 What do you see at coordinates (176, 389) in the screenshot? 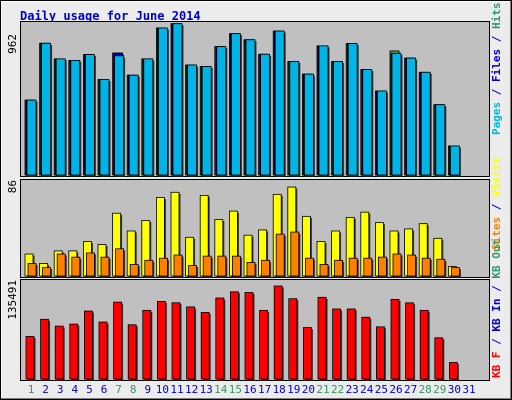
I see `day-label-11: 11` at bounding box center [176, 389].